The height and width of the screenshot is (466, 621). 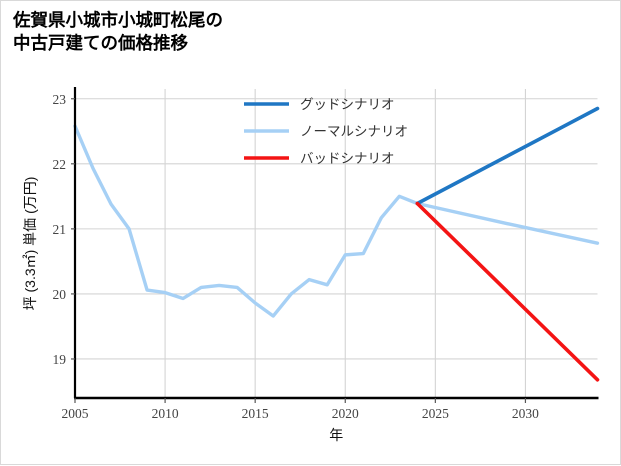 What do you see at coordinates (165, 413) in the screenshot?
I see `x-tick-label: 2010` at bounding box center [165, 413].